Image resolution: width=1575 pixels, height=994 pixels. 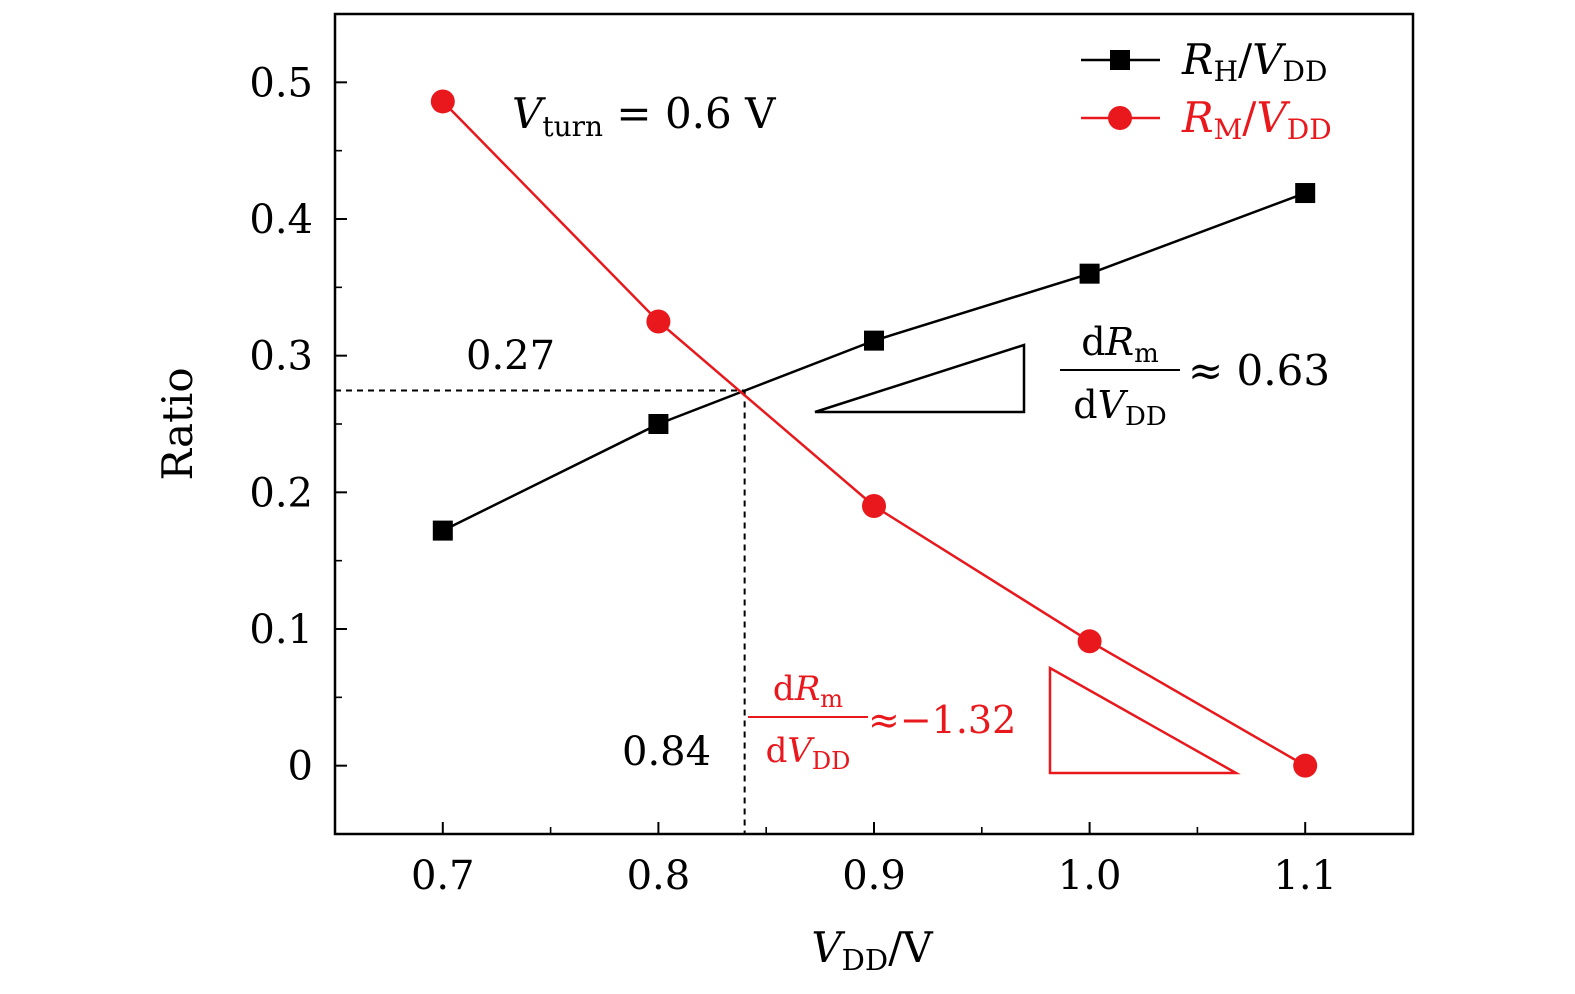 I want to click on vturn-annotation: Vturn = 0.6 V, so click(x=644, y=116).